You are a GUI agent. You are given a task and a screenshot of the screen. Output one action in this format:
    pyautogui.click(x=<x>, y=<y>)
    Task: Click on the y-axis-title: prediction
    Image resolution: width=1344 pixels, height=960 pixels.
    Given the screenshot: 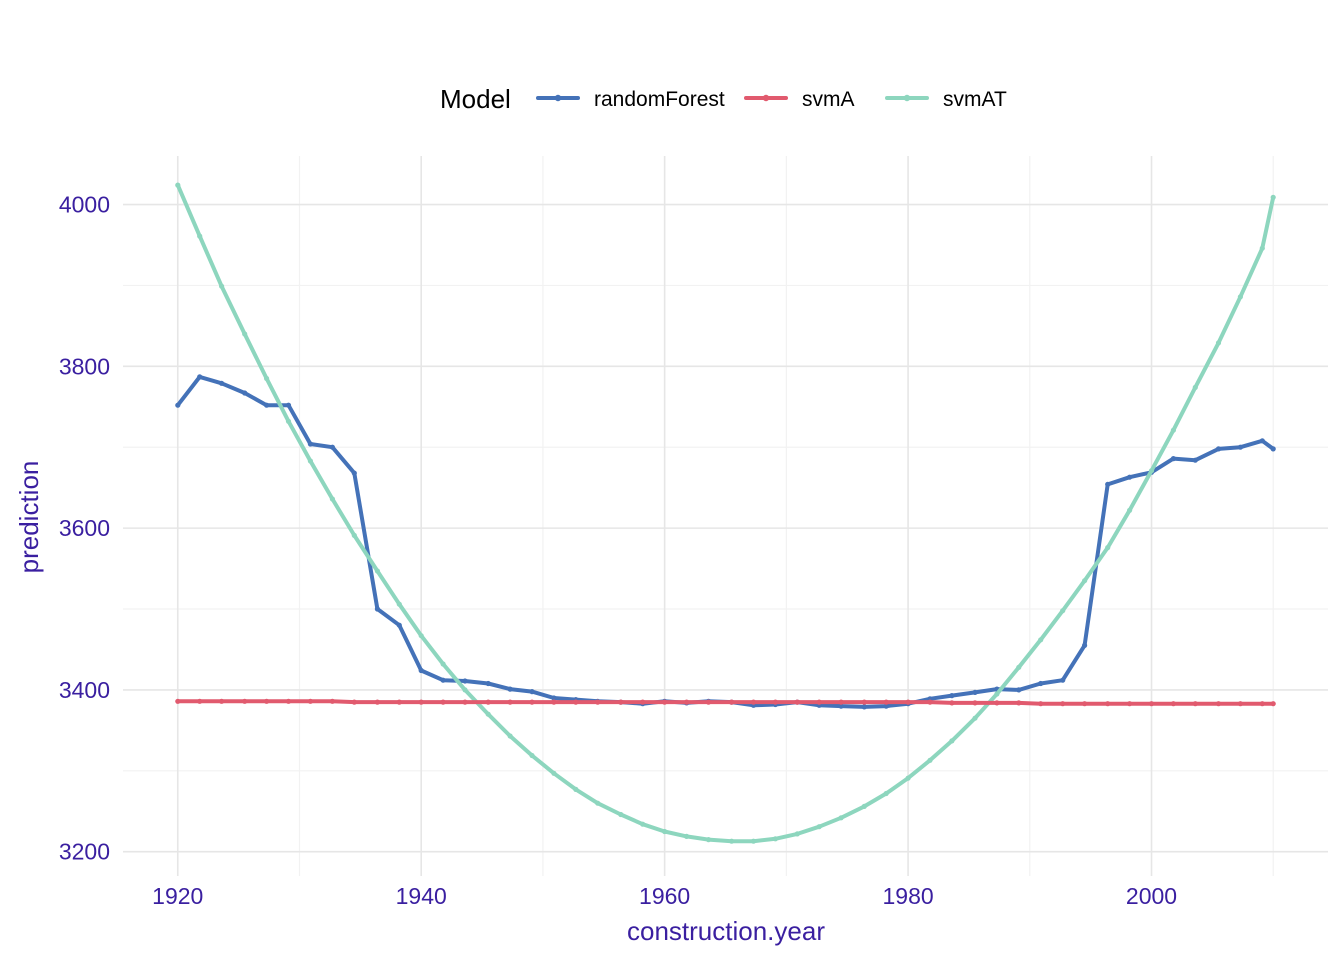 What is the action you would take?
    pyautogui.click(x=29, y=517)
    